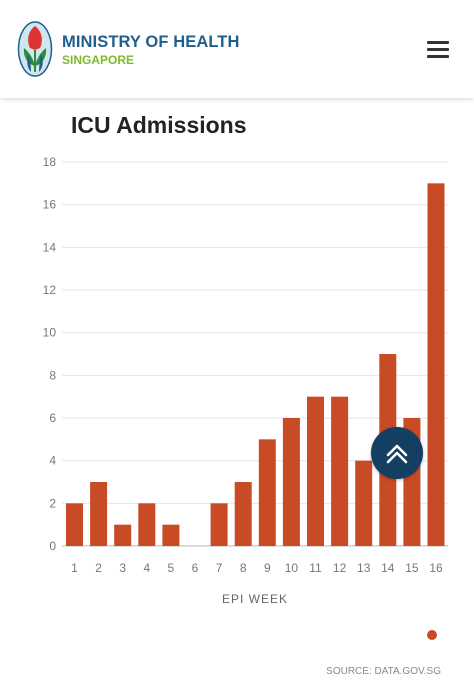  I want to click on y-tick-label: 4, so click(52, 461).